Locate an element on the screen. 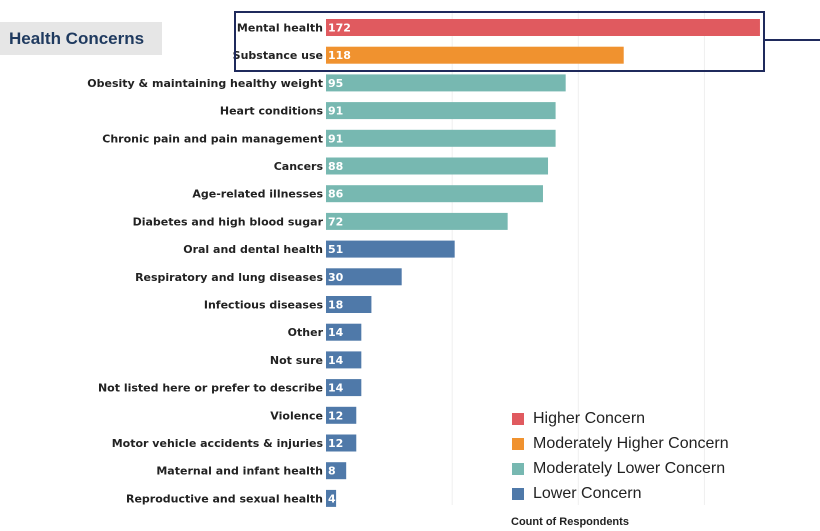 This screenshot has width=820, height=531. title-background is located at coordinates (81, 38).